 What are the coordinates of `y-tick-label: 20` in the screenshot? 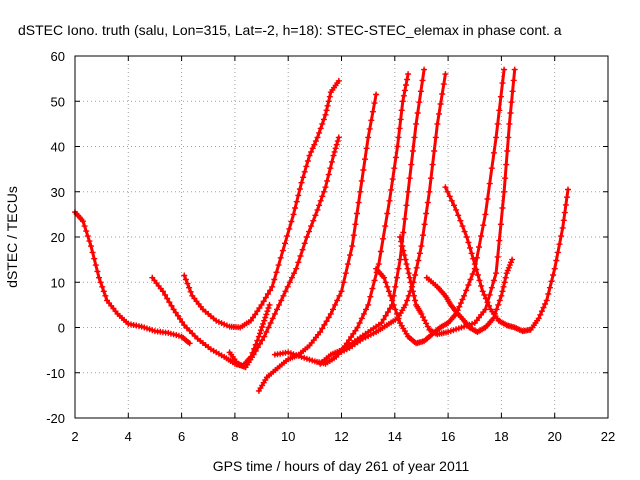 It's located at (58, 237).